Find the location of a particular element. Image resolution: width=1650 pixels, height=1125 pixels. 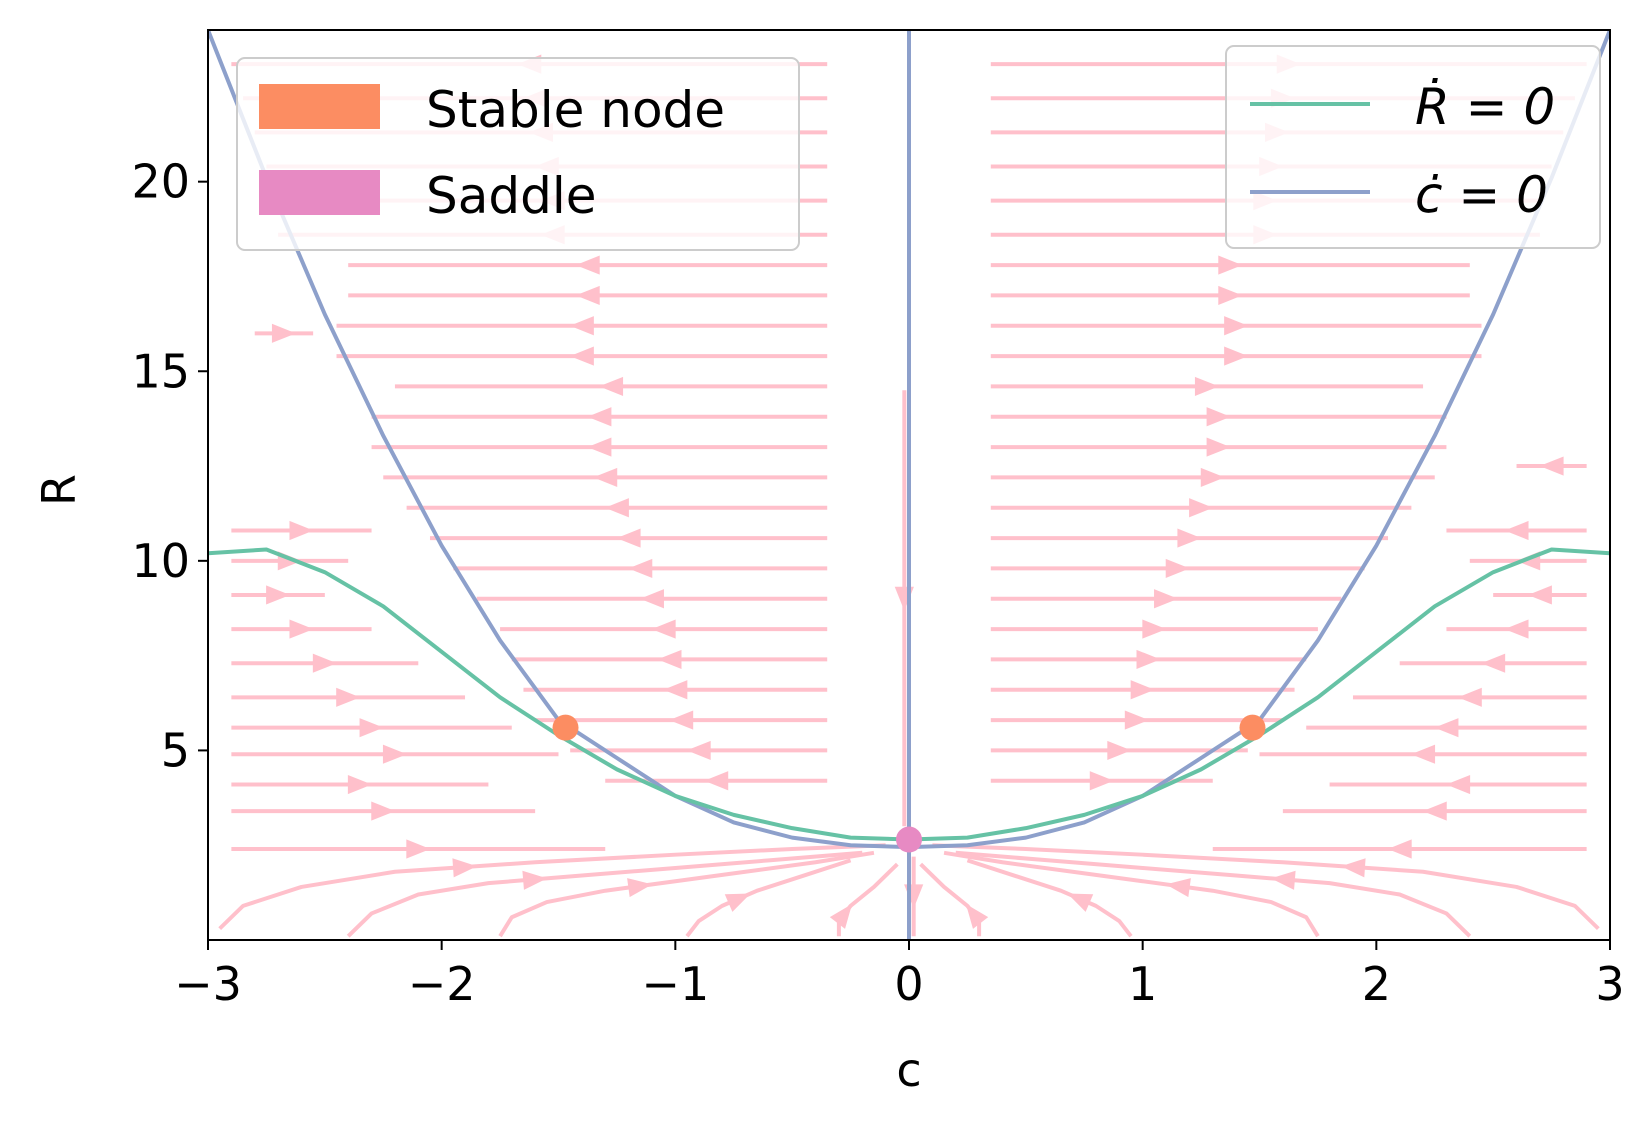

x-axis-ticks: −3 −2 −1 0 1 2 3 is located at coordinates (899, 975).